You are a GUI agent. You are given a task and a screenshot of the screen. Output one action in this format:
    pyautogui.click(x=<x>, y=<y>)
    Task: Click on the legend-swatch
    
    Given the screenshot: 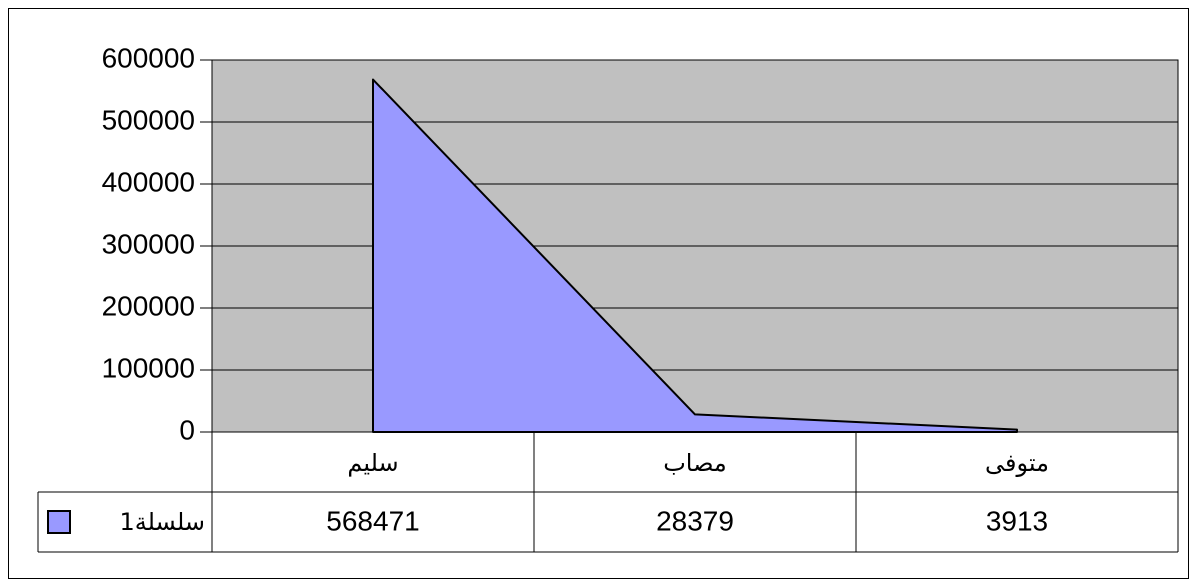 What is the action you would take?
    pyautogui.click(x=59, y=522)
    